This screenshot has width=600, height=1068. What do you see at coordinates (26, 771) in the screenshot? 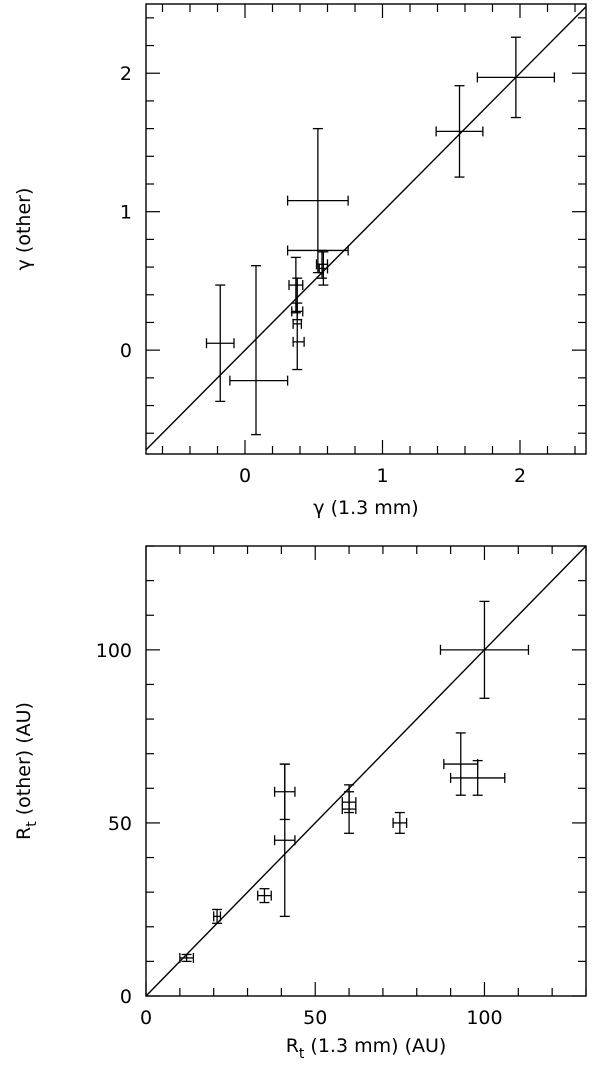
I see `y-axis-label: Rt (other) (AU)` at bounding box center [26, 771].